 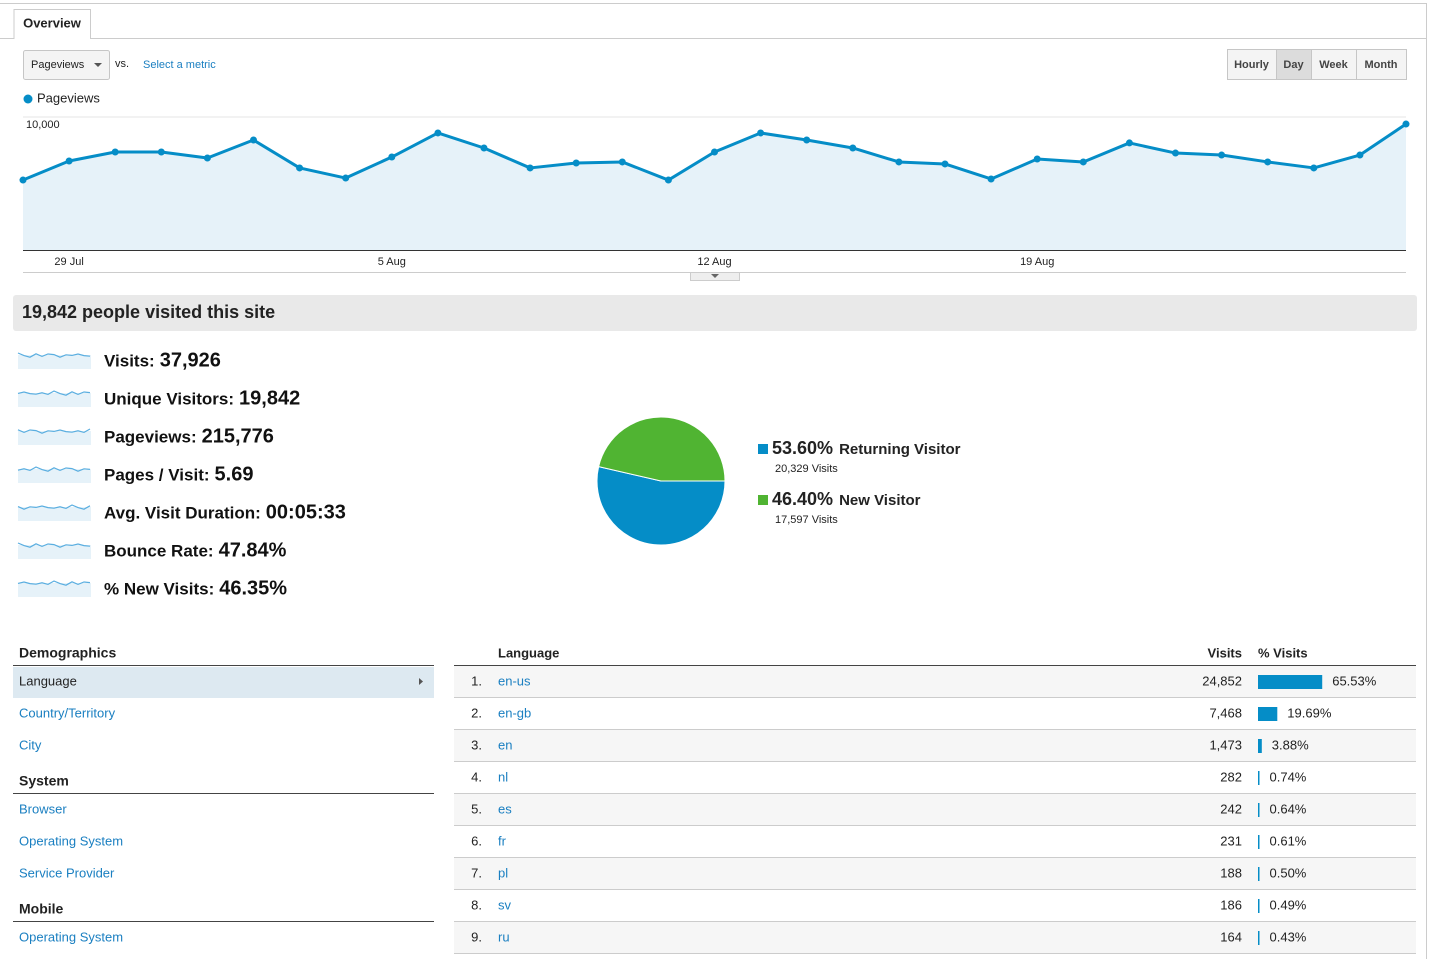 I want to click on select-metric-link: Select a metric, so click(x=179, y=65).